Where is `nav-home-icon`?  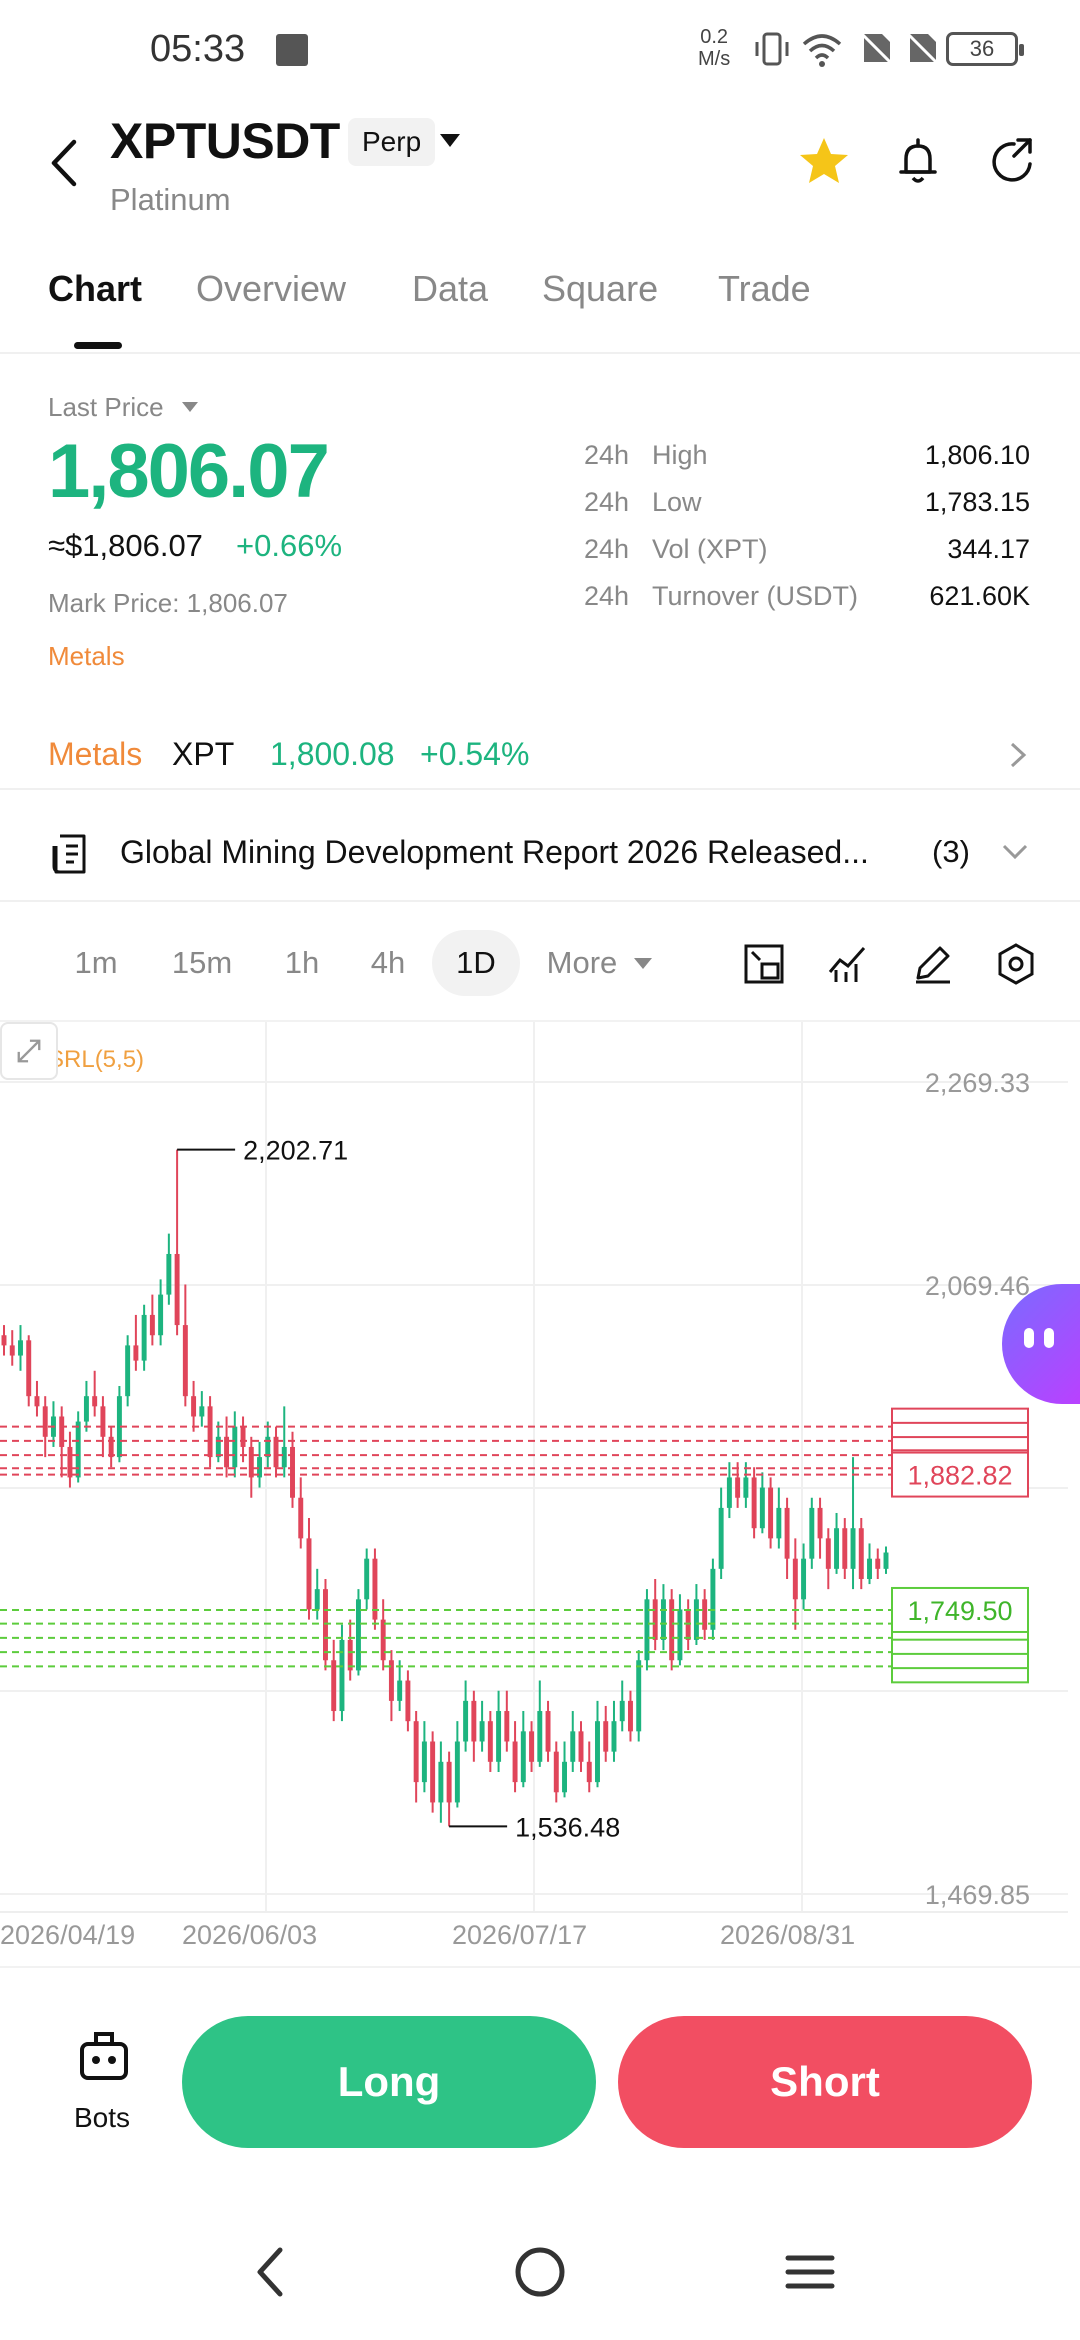 nav-home-icon is located at coordinates (540, 2272).